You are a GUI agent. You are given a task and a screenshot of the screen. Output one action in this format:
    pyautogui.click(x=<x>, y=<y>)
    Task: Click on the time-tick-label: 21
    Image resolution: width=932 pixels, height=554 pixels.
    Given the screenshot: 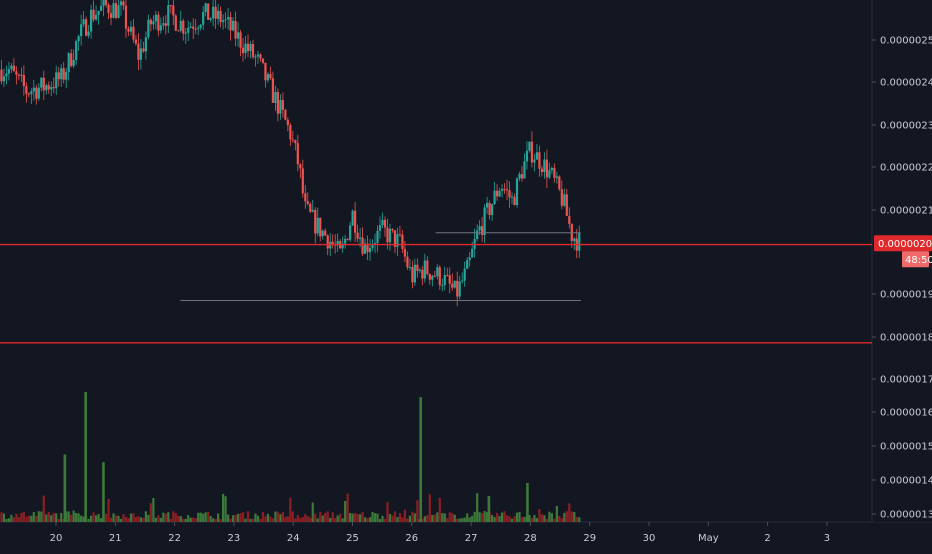 What is the action you would take?
    pyautogui.click(x=115, y=538)
    